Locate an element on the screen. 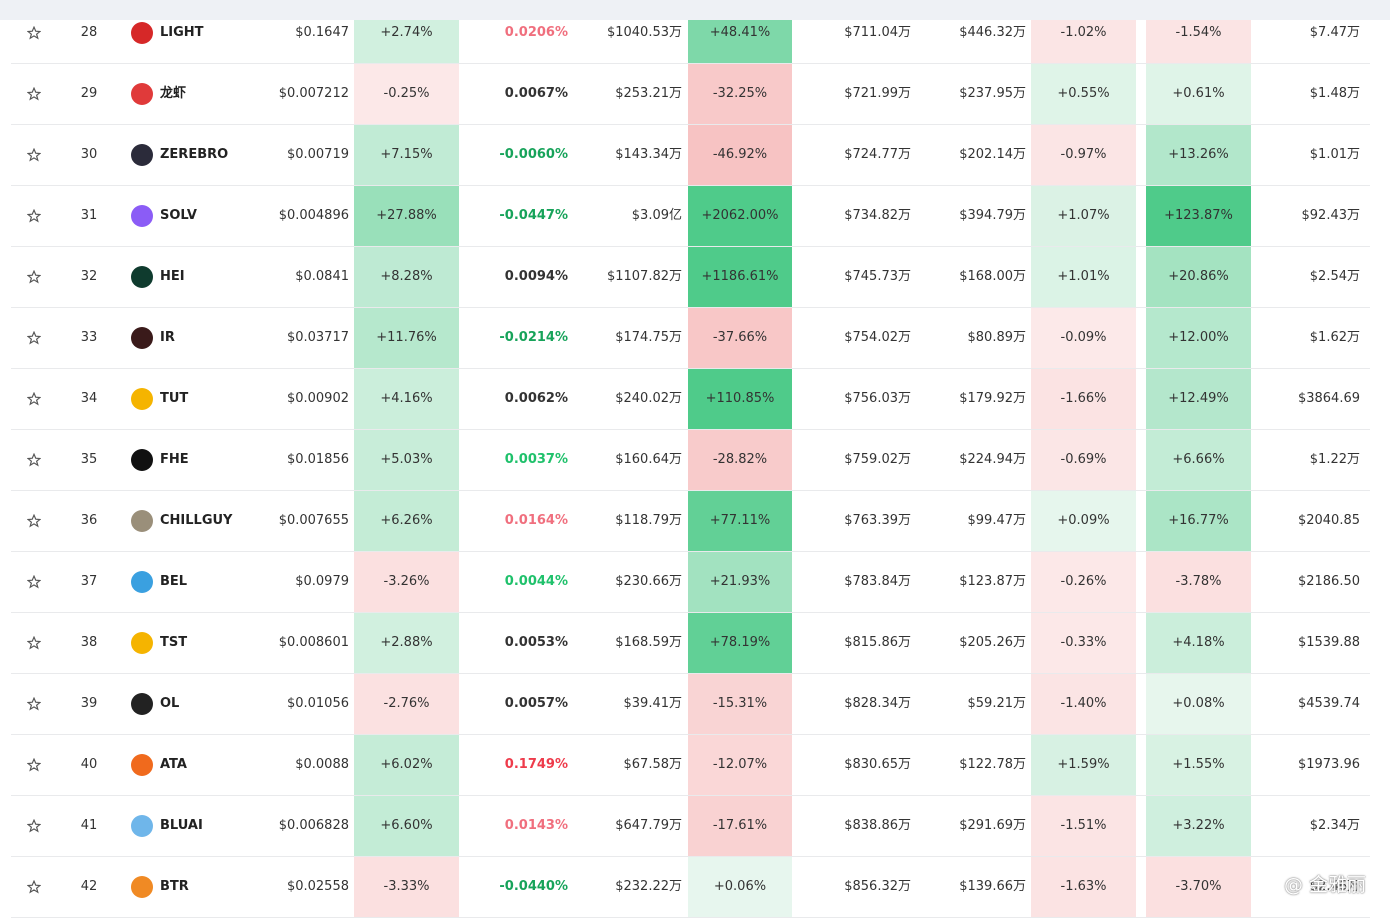 The width and height of the screenshot is (1390, 918). metric-b: $237.95万 is located at coordinates (992, 93).